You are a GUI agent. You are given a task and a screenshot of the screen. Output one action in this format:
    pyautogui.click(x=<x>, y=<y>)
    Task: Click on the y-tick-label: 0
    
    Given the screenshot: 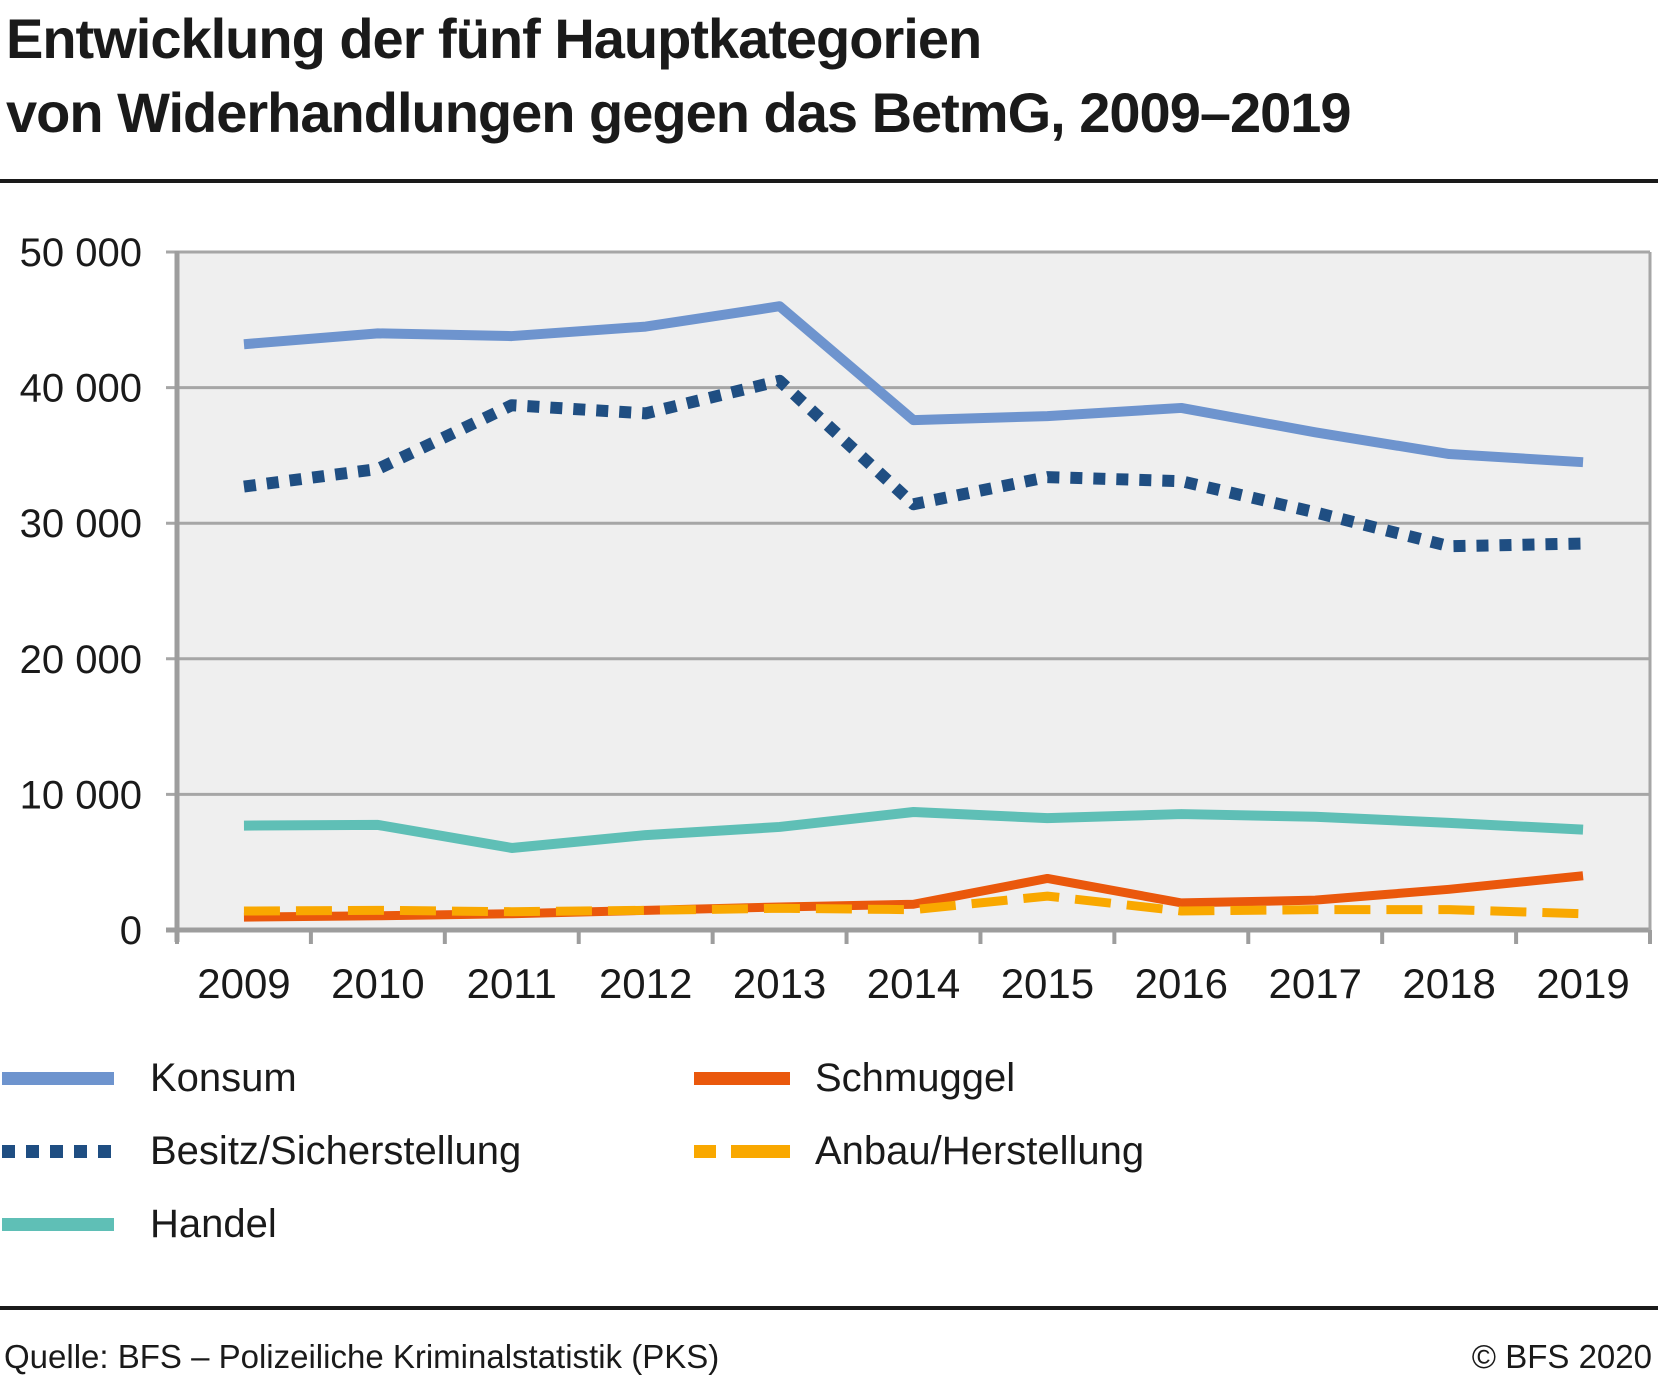 What is the action you would take?
    pyautogui.click(x=131, y=931)
    